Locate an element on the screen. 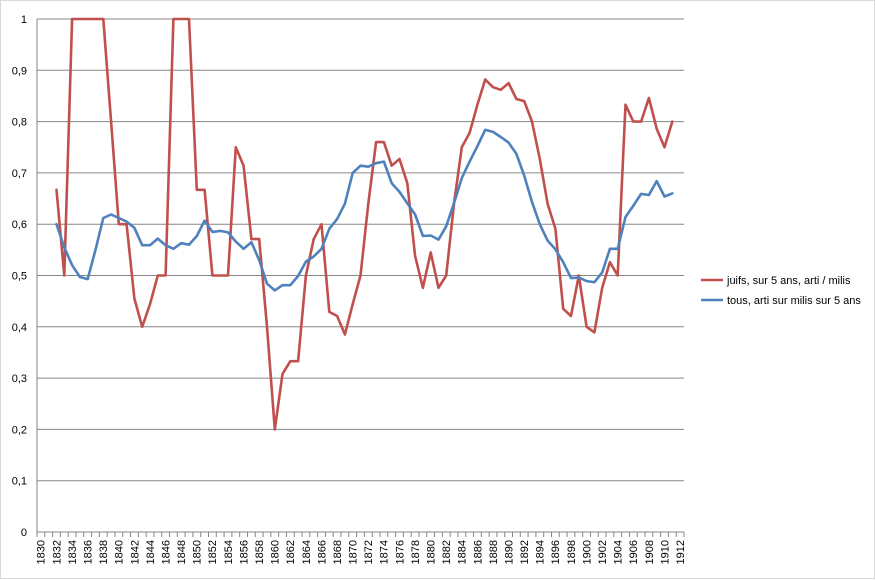 Image resolution: width=875 pixels, height=580 pixels. x-tick-label: 1882 is located at coordinates (447, 552).